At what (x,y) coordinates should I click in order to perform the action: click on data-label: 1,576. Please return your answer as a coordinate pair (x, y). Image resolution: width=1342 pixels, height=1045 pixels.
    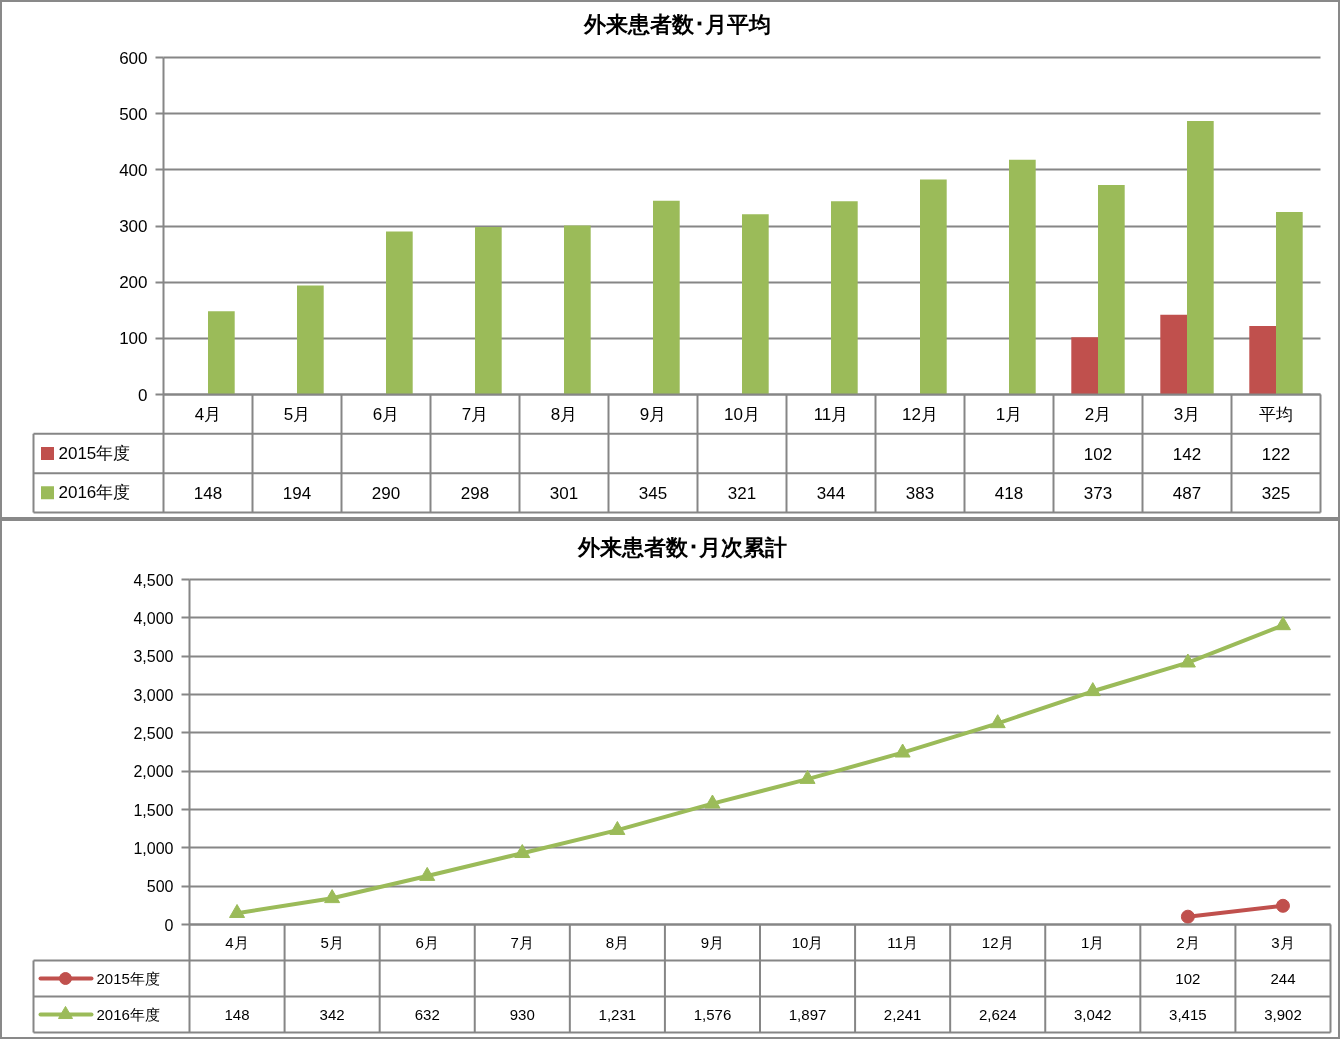
    Looking at the image, I should click on (712, 1014).